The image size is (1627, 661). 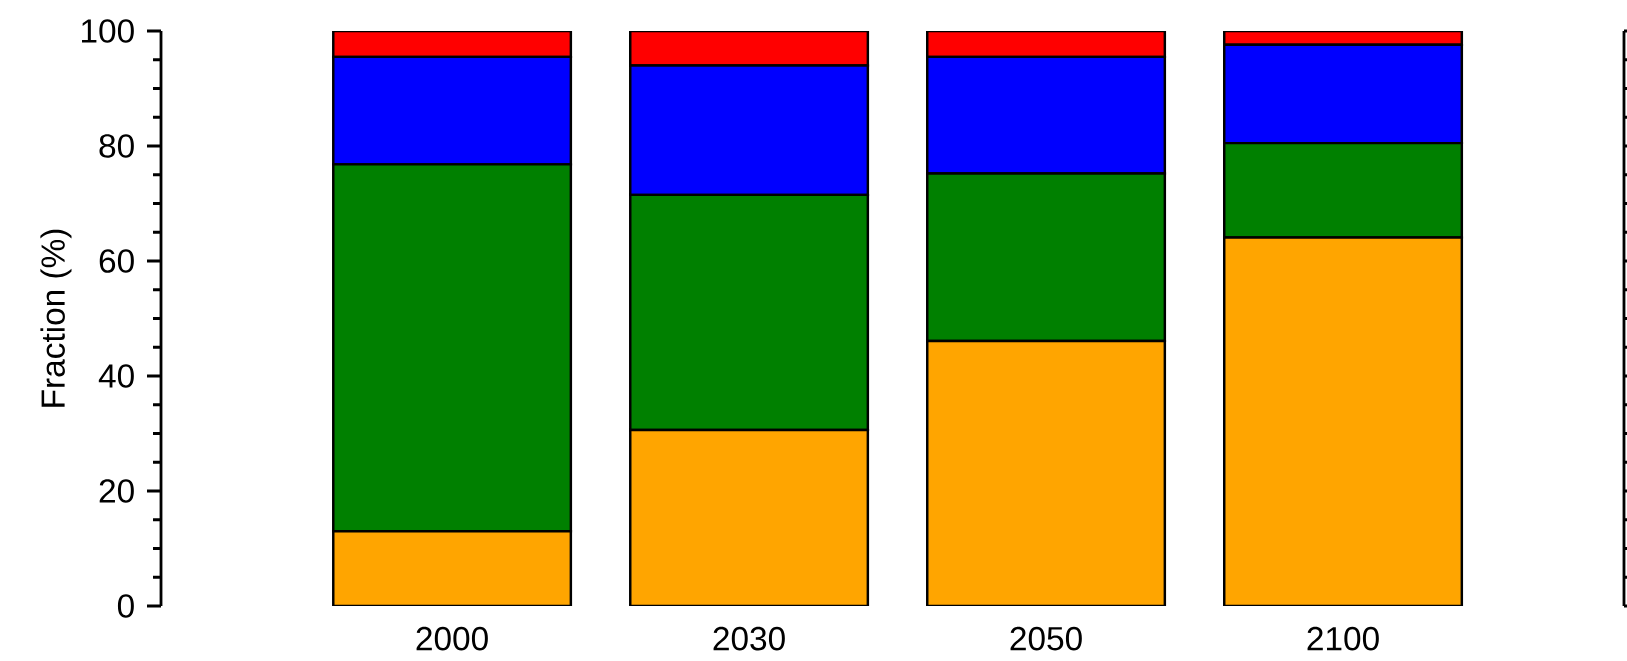 I want to click on y-tick-label: 60, so click(x=116, y=261).